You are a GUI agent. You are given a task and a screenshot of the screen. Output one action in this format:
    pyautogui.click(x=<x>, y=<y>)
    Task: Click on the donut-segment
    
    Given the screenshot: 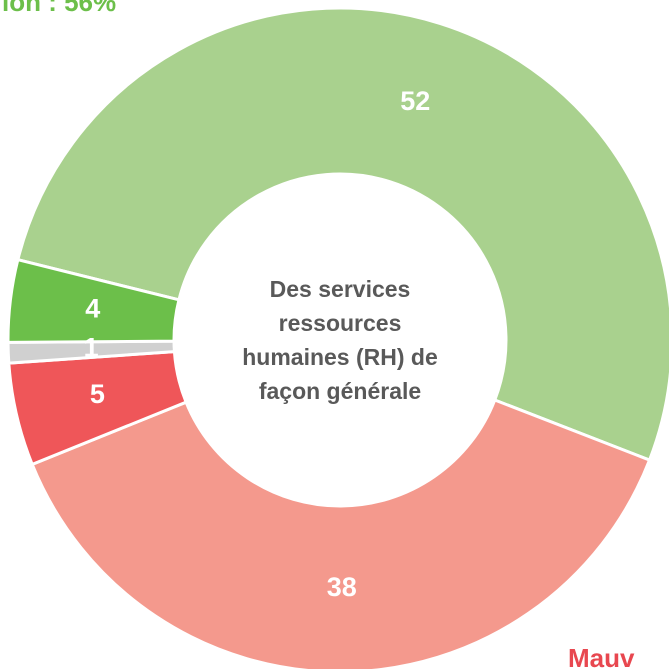 What is the action you would take?
    pyautogui.click(x=93, y=300)
    